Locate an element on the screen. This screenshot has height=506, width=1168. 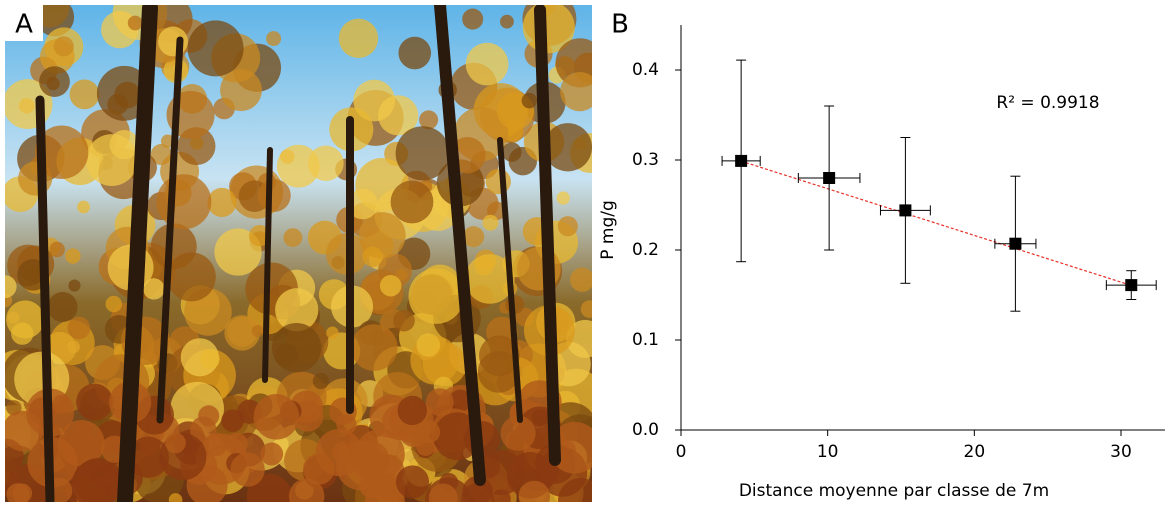
x-axis-label: Distance moyenne par classe de 7m is located at coordinates (894, 491).